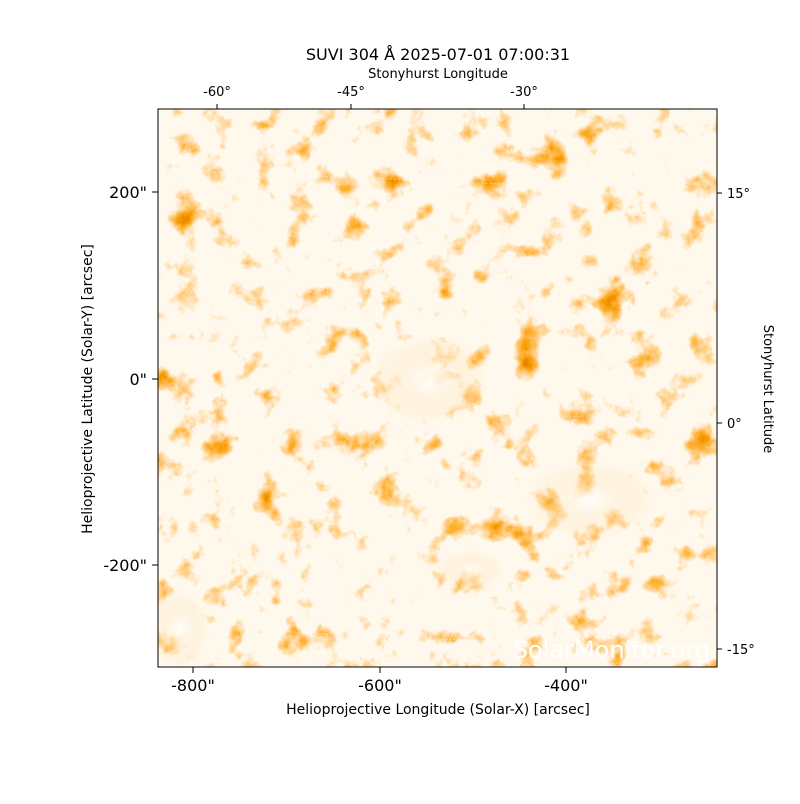 This screenshot has height=804, width=800. What do you see at coordinates (380, 685) in the screenshot?
I see `bottom-tick-label: -600"` at bounding box center [380, 685].